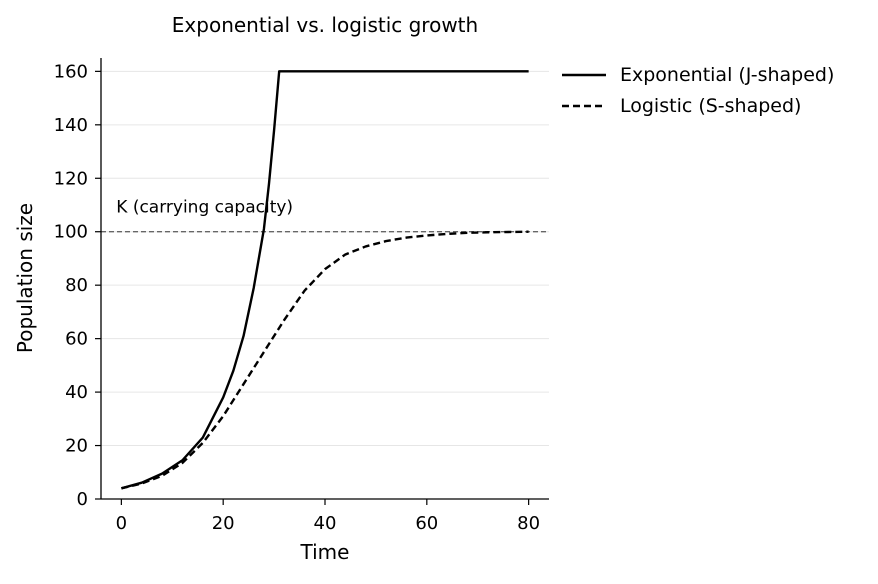  Describe the element at coordinates (325, 25) in the screenshot. I see `chart-title: Exponential vs. logistic growth` at that location.